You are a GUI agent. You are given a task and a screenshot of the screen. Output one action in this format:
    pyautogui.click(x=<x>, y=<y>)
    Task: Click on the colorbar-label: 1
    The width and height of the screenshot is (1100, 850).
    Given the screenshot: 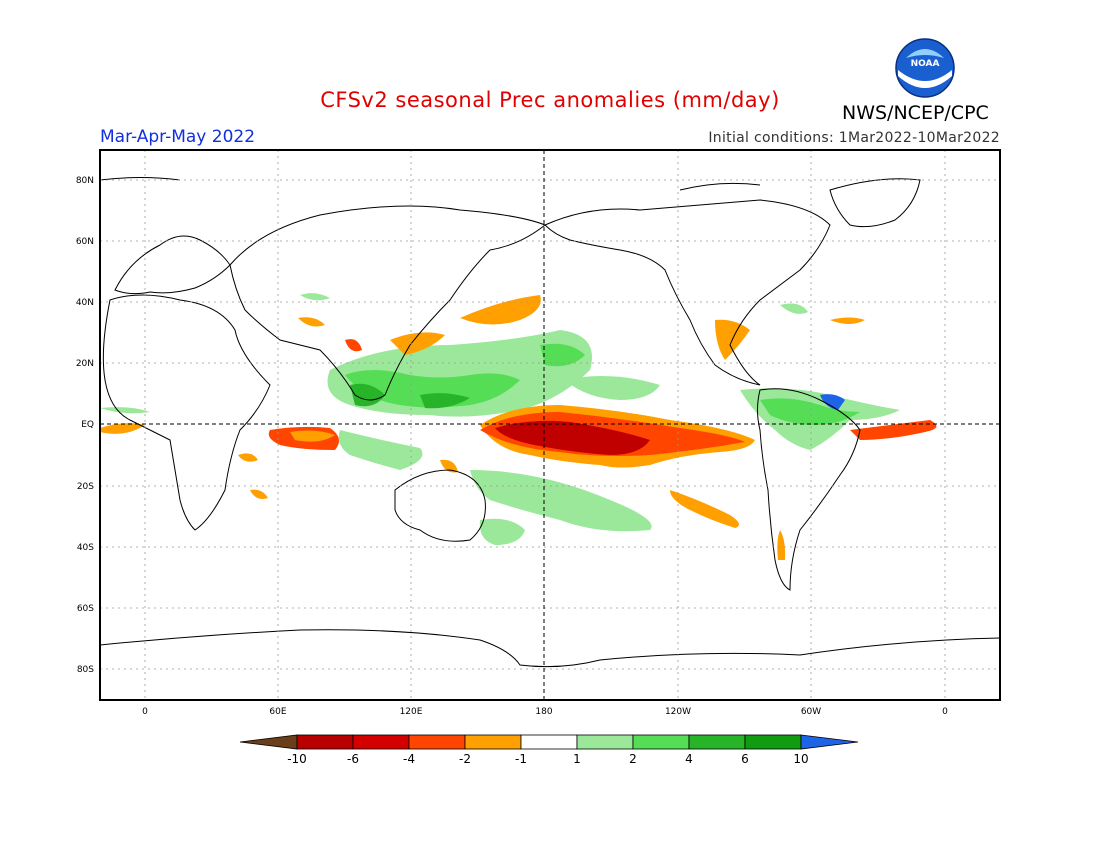 What is the action you would take?
    pyautogui.click(x=577, y=759)
    